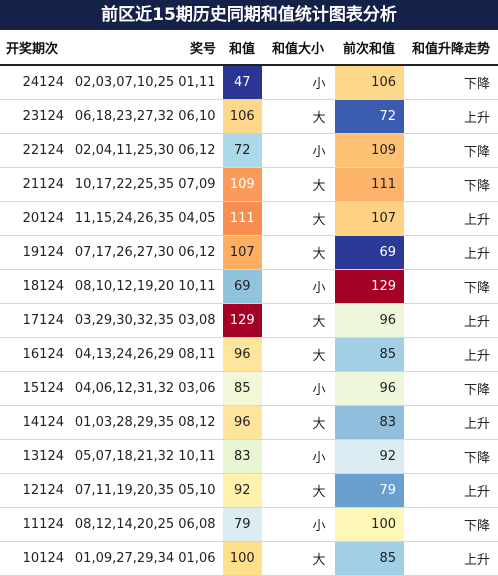  I want to click on table-row: 13124 05,07,18,21,32 10,11 83 小 92 下降, so click(249, 456).